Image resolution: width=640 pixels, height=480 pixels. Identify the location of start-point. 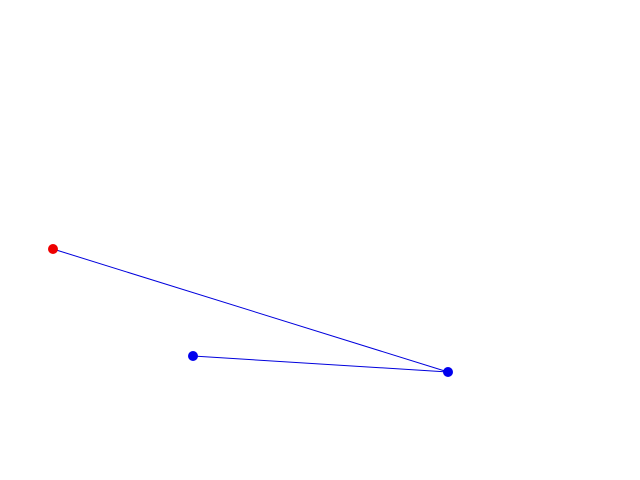
(53, 249).